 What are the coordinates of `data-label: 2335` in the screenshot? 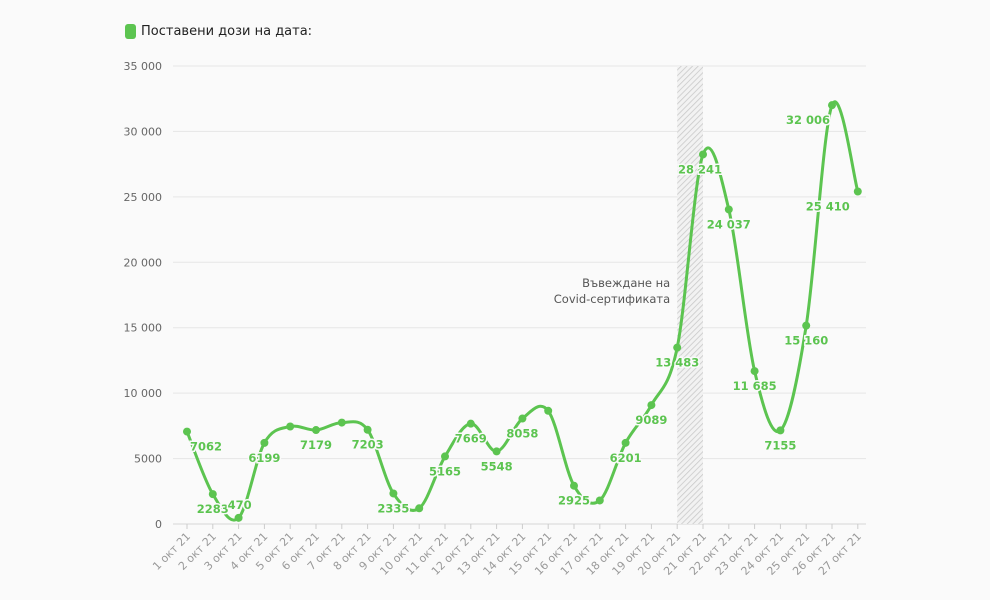 It's located at (393, 508).